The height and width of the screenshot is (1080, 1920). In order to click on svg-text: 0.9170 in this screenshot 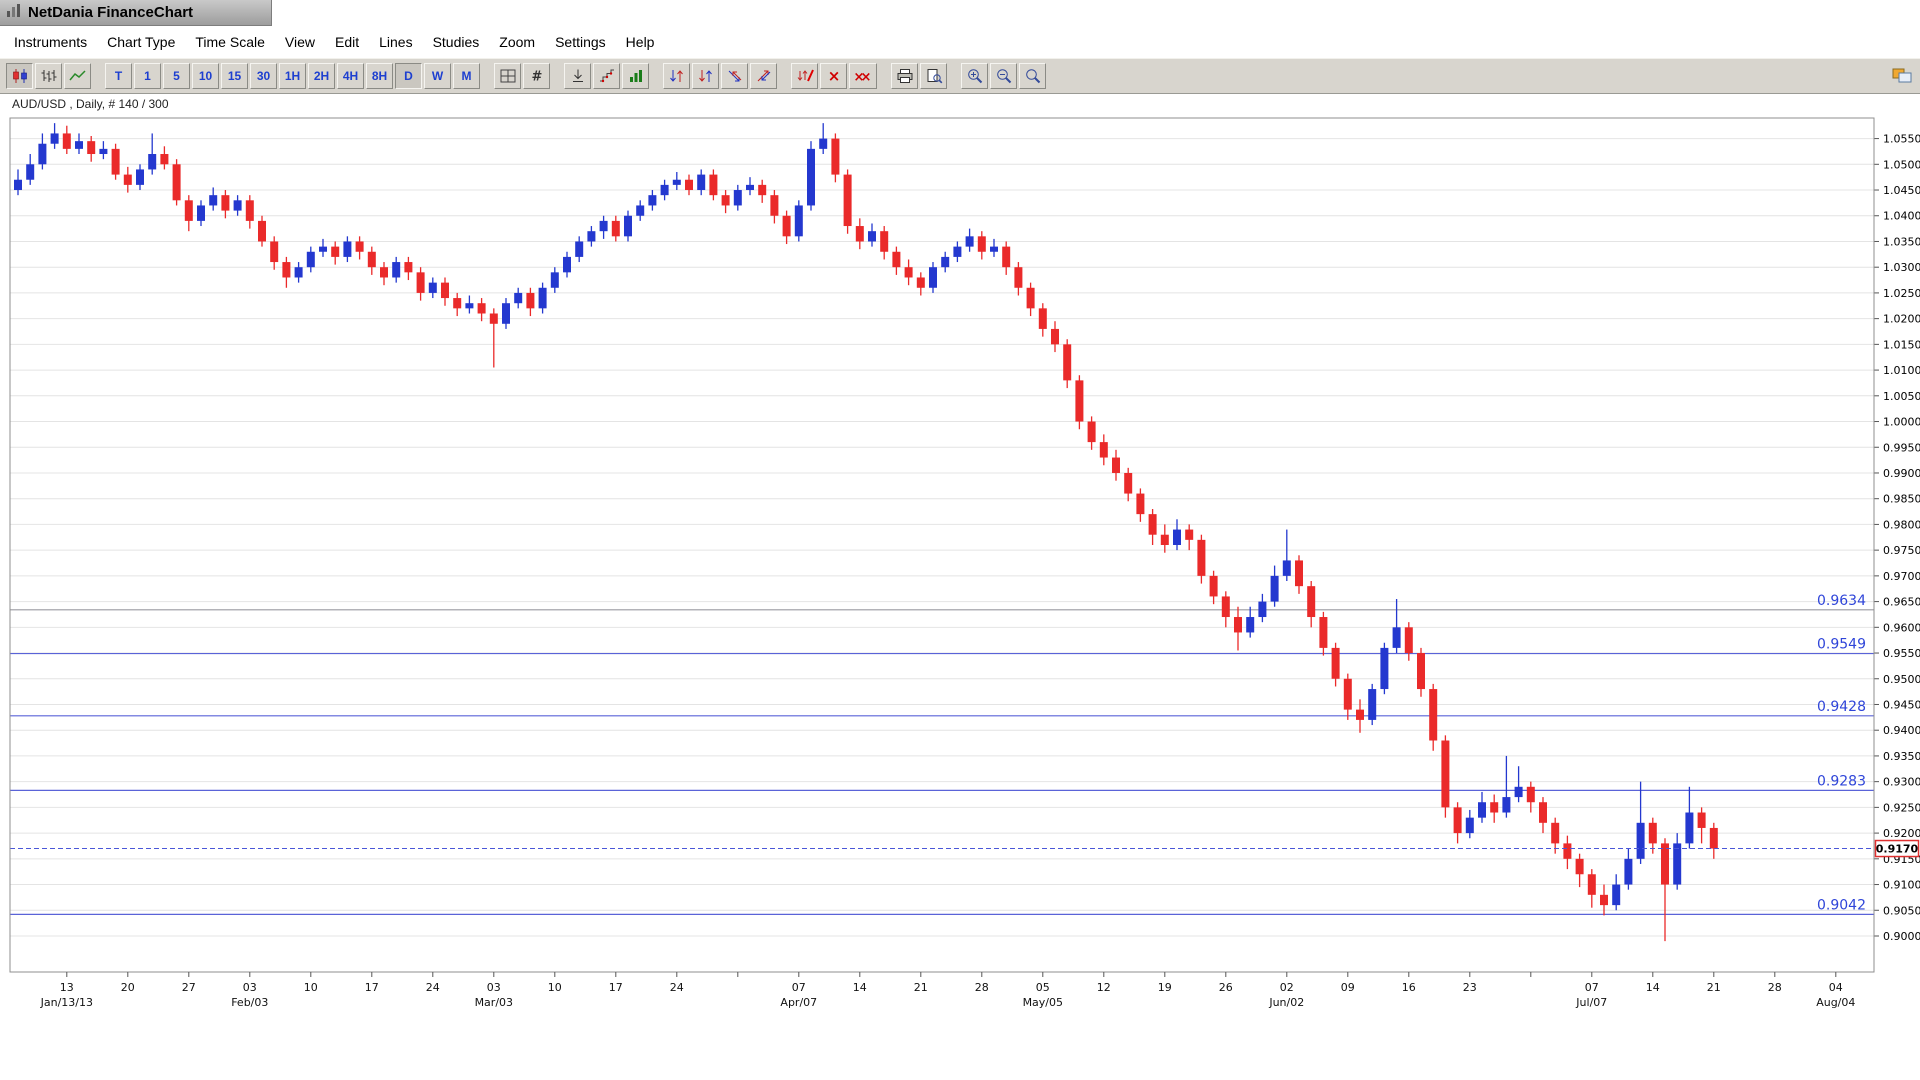, I will do `click(1897, 849)`.